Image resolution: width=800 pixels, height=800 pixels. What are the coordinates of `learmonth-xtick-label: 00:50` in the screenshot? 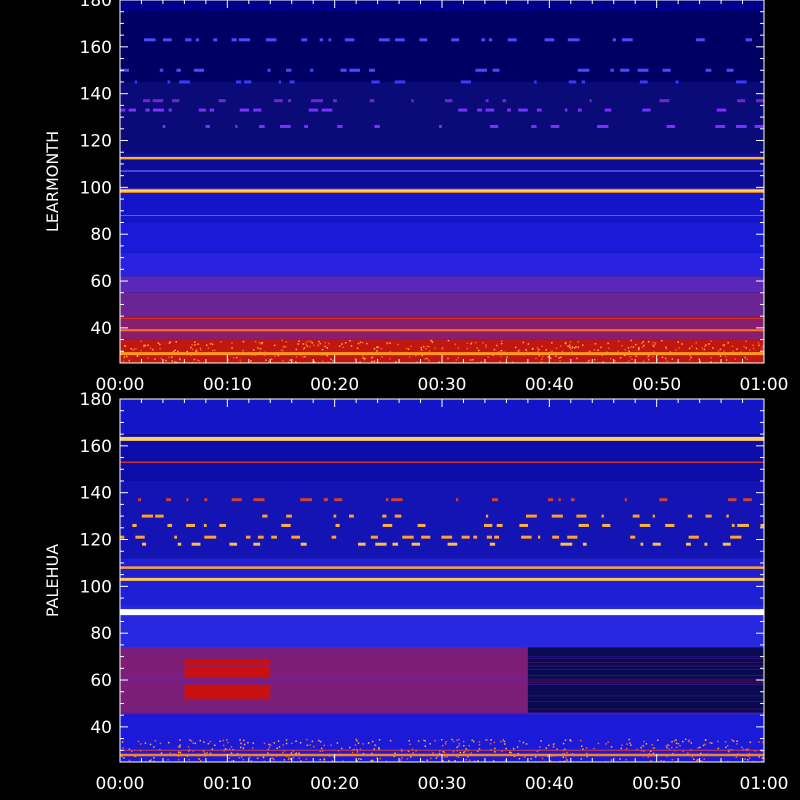 It's located at (656, 385).